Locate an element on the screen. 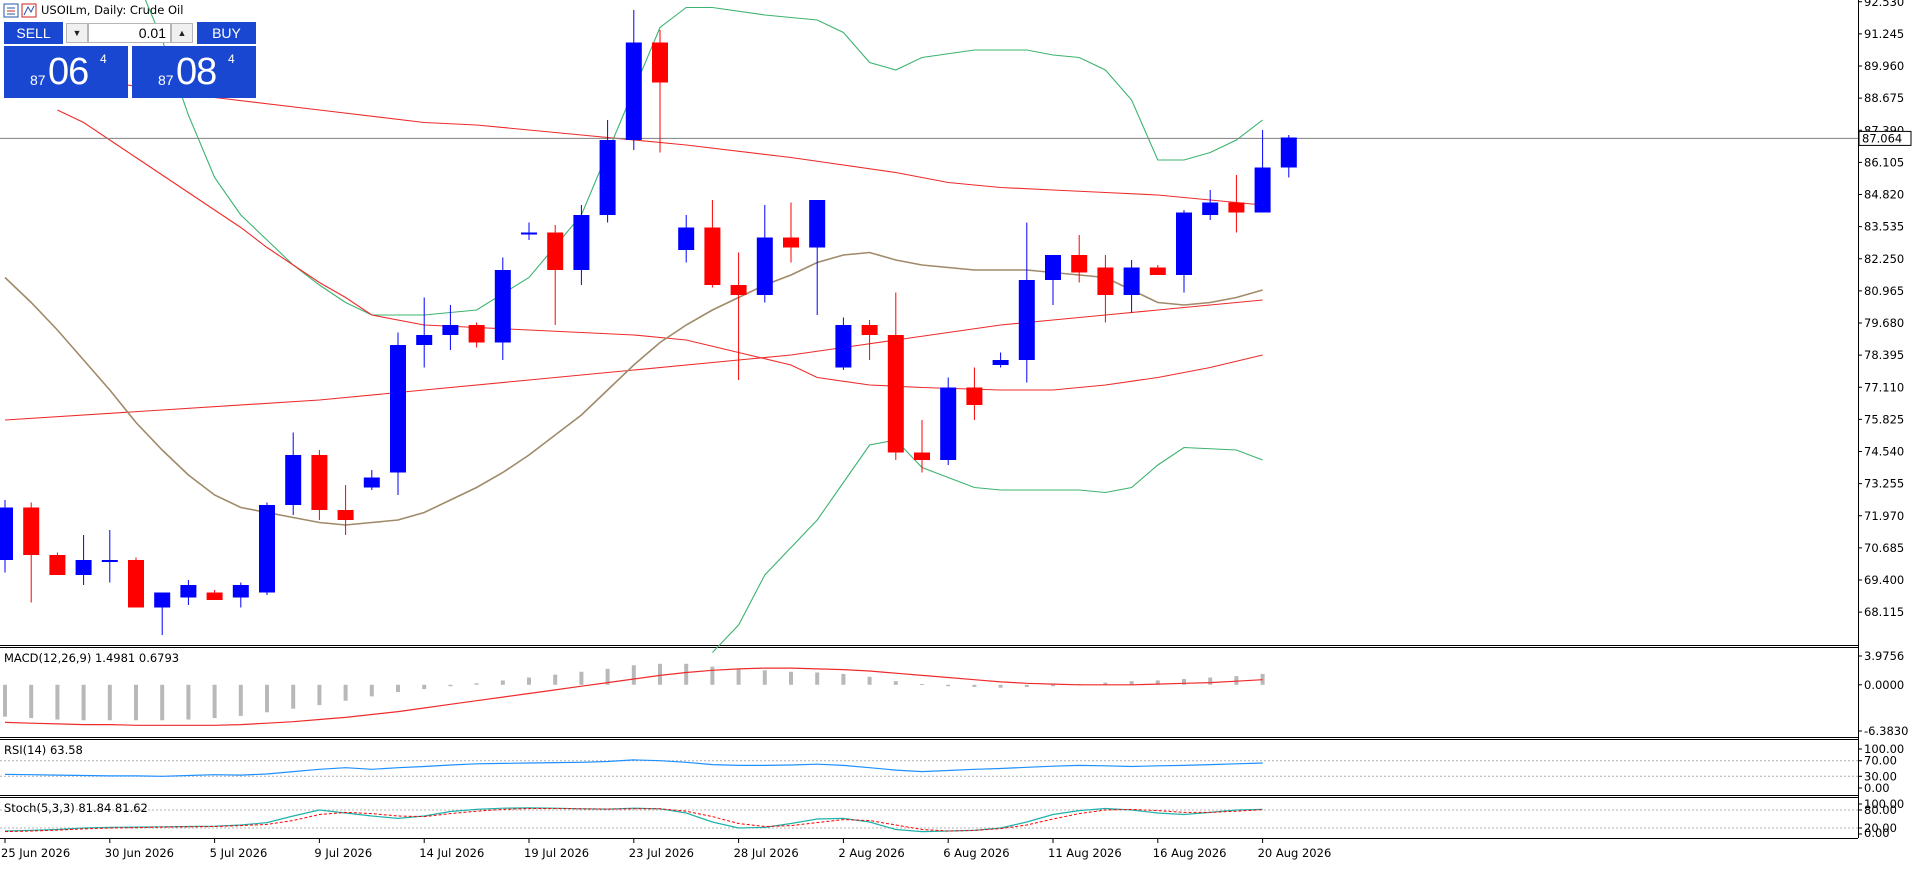 Image resolution: width=1918 pixels, height=876 pixels. time-label: 9 Jul 2026 is located at coordinates (343, 853).